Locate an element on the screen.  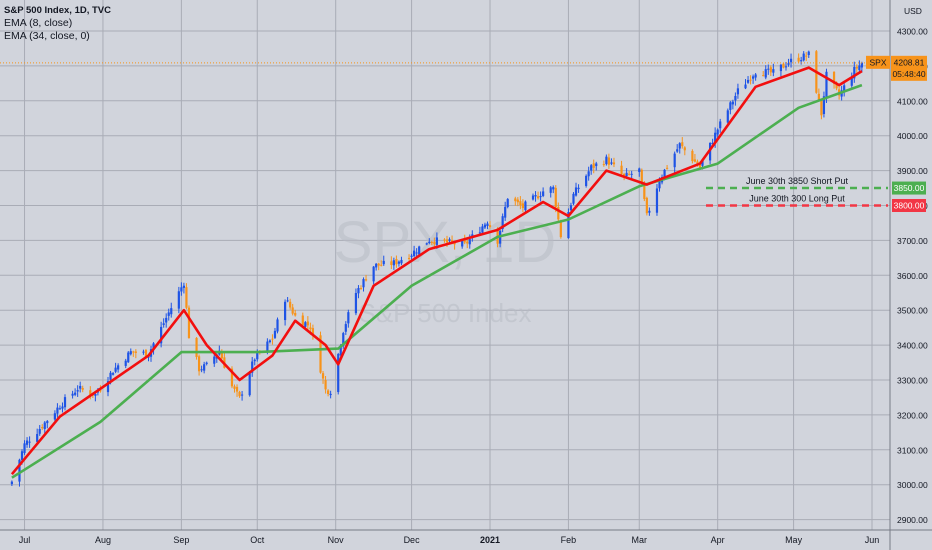
x-tick-label: 2021 is located at coordinates (490, 540).